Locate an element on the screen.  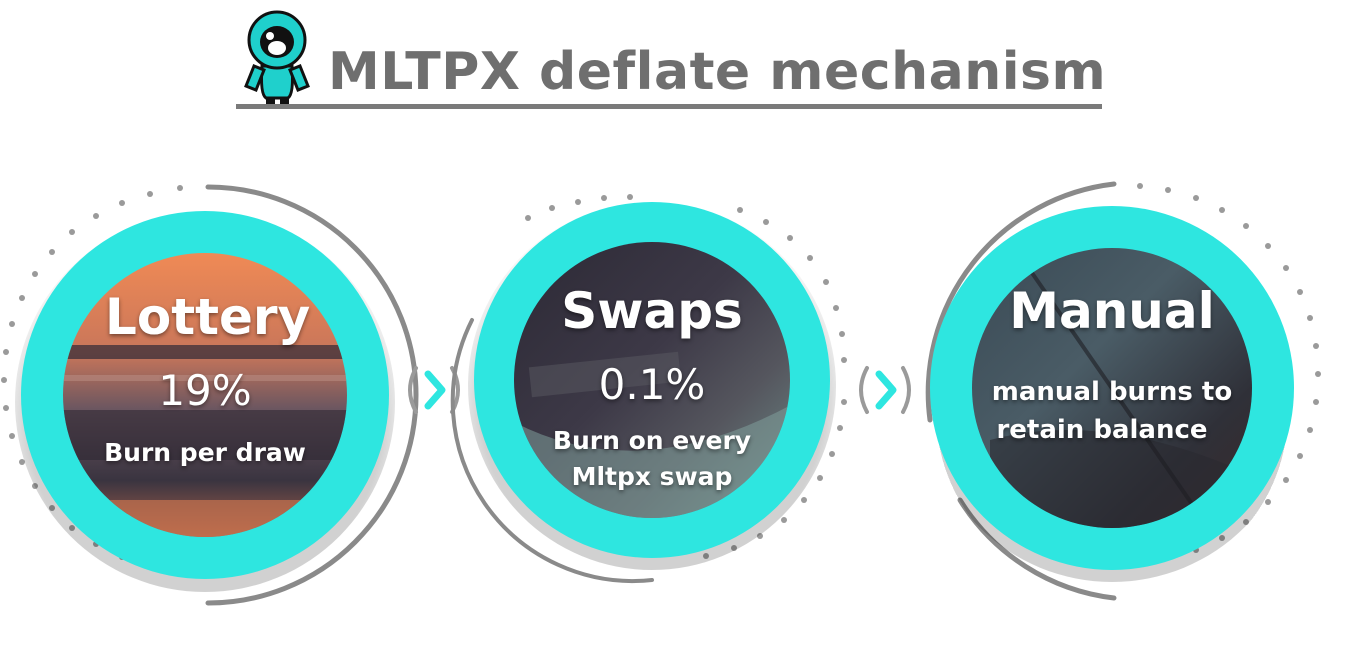
lottery-heading: Lottery is located at coordinates (208, 317).